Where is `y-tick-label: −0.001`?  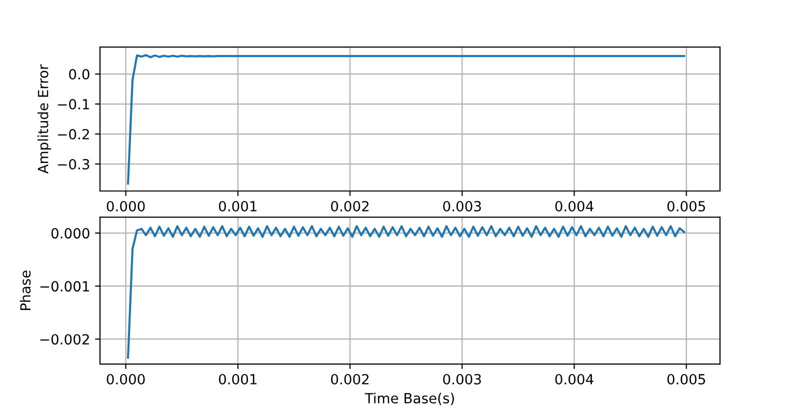
y-tick-label: −0.001 is located at coordinates (64, 286).